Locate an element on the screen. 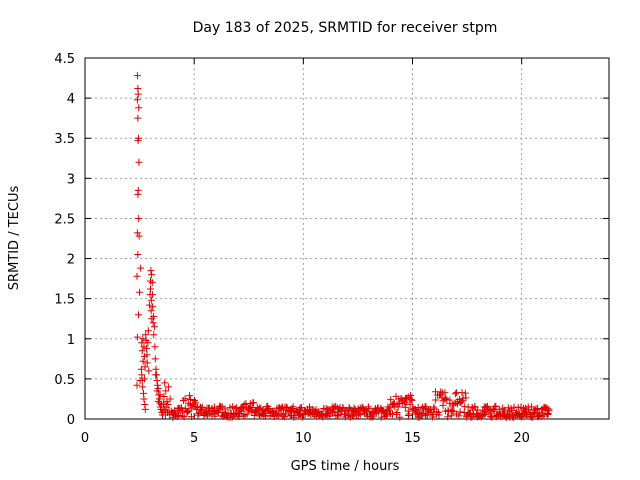 The width and height of the screenshot is (640, 480). y-tick-label: 1 is located at coordinates (71, 340).